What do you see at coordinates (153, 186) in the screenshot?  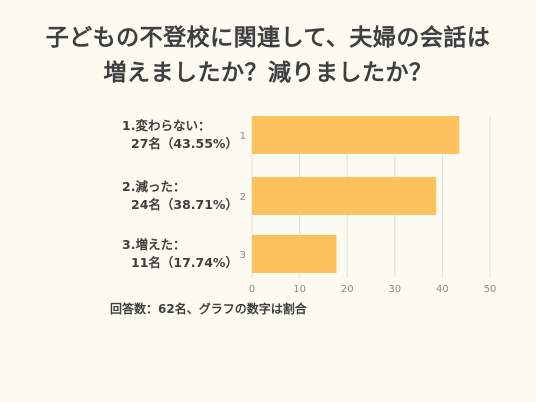 I see `category-label-2: 2.減った：` at bounding box center [153, 186].